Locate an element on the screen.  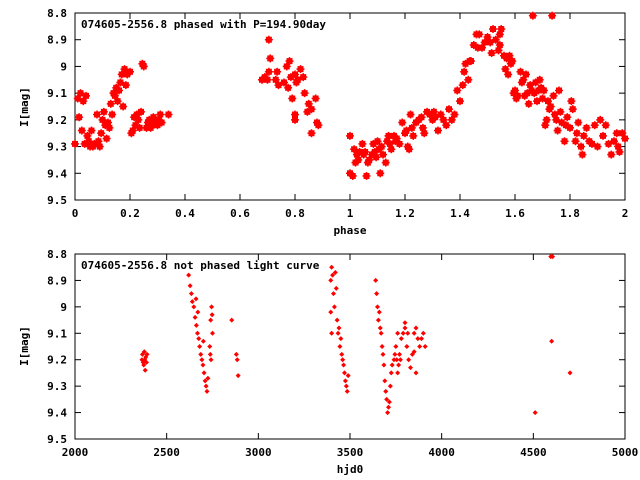
x-axis-title: phase is located at coordinates (349, 230).